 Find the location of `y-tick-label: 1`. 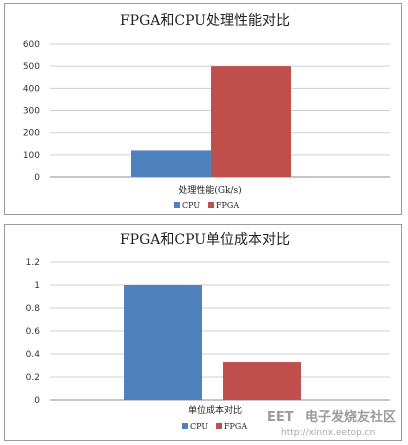

y-tick-label: 1 is located at coordinates (37, 286).